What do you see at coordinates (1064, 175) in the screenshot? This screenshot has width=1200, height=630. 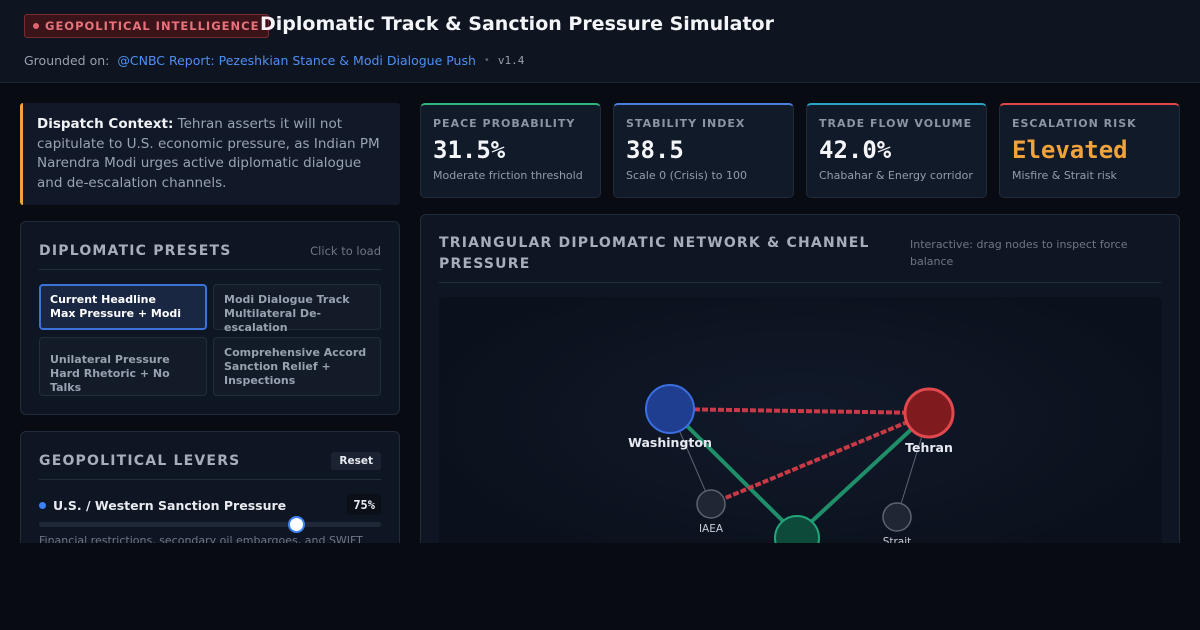 I see `metric-subtext: Misfire & Strait risk` at bounding box center [1064, 175].